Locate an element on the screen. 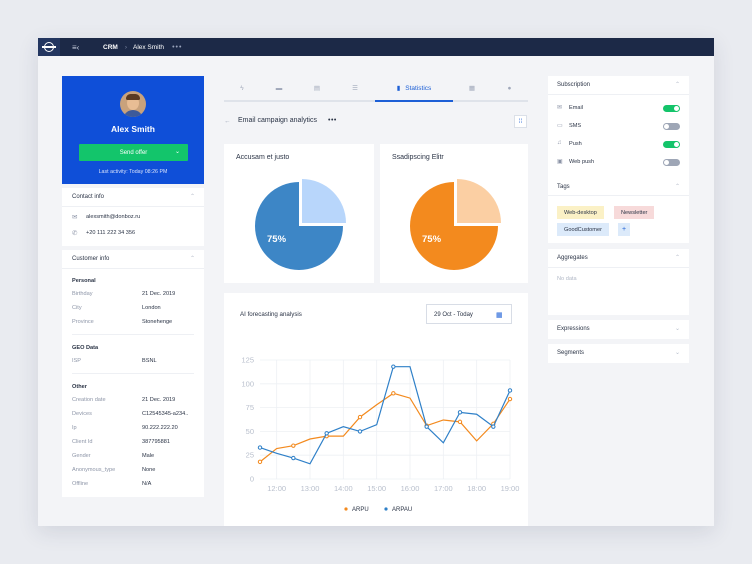 Image resolution: width=752 pixels, height=564 pixels. expressions-card: Expressions ⌄ is located at coordinates (618, 329).